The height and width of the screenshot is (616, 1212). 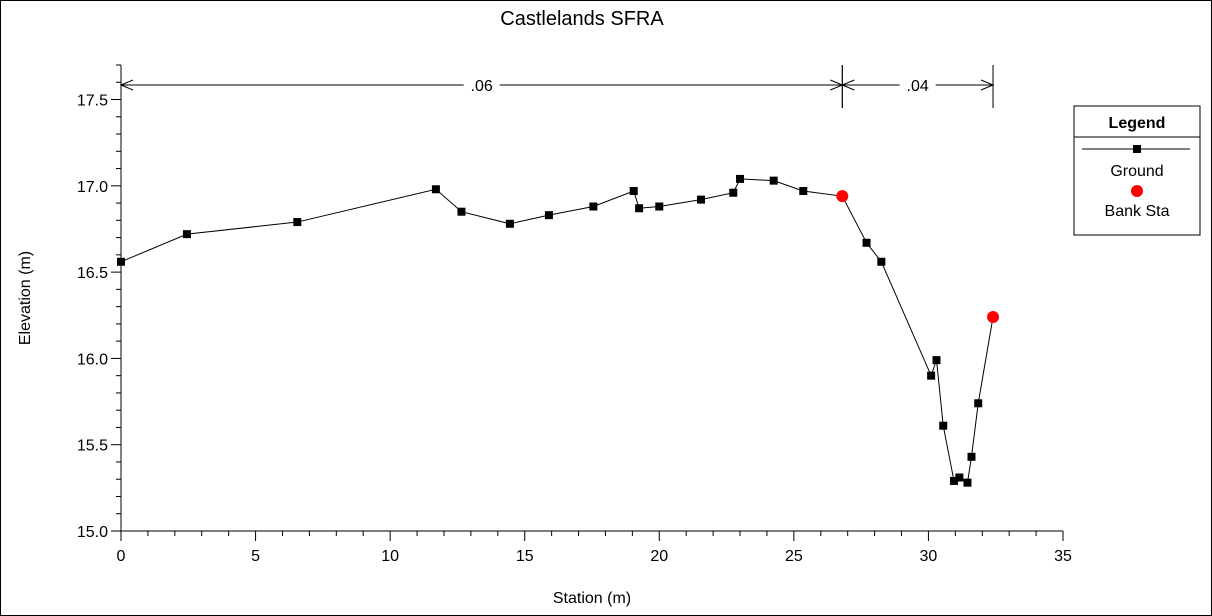 I want to click on y-tick-label: 17.0, so click(x=92, y=187).